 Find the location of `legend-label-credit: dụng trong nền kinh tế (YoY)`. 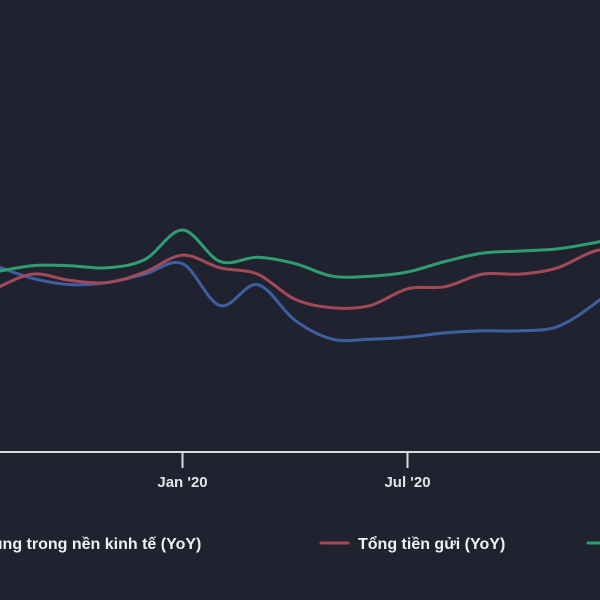

legend-label-credit: dụng trong nền kinh tế (YoY) is located at coordinates (100, 544).